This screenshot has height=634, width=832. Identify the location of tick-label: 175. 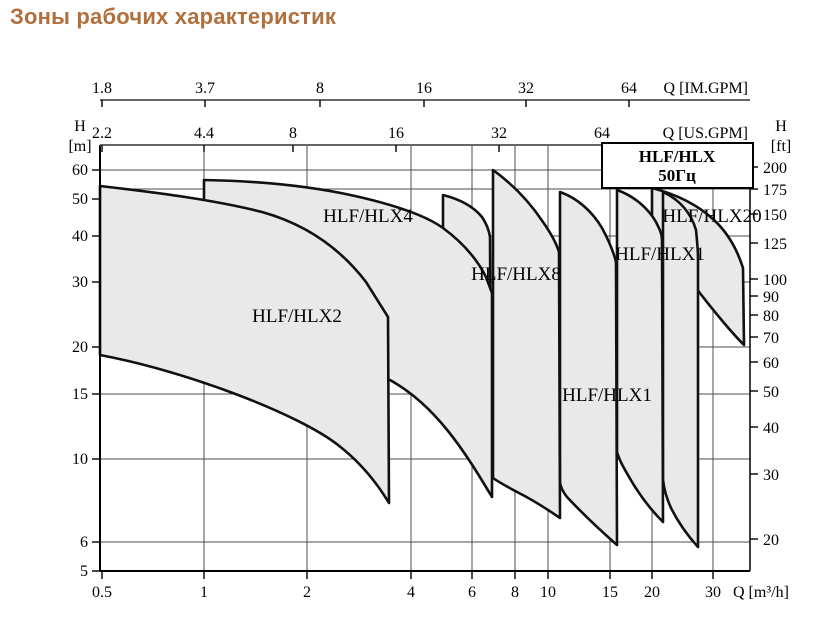
(775, 190).